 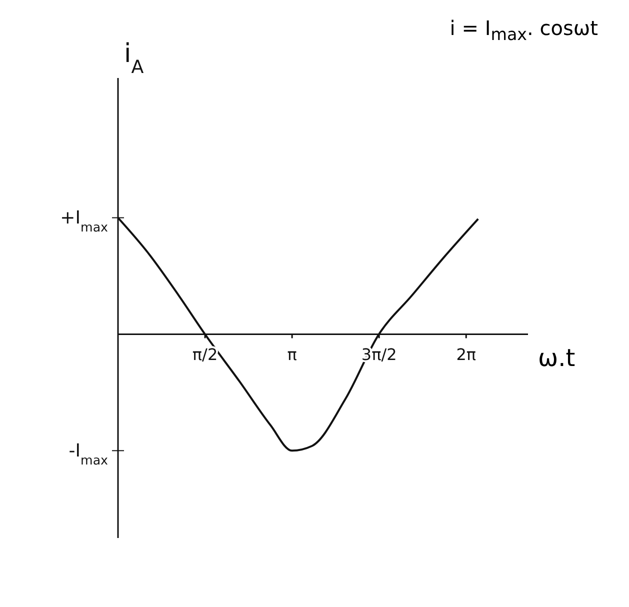 What do you see at coordinates (292, 354) in the screenshot?
I see `x-tick-label: π` at bounding box center [292, 354].